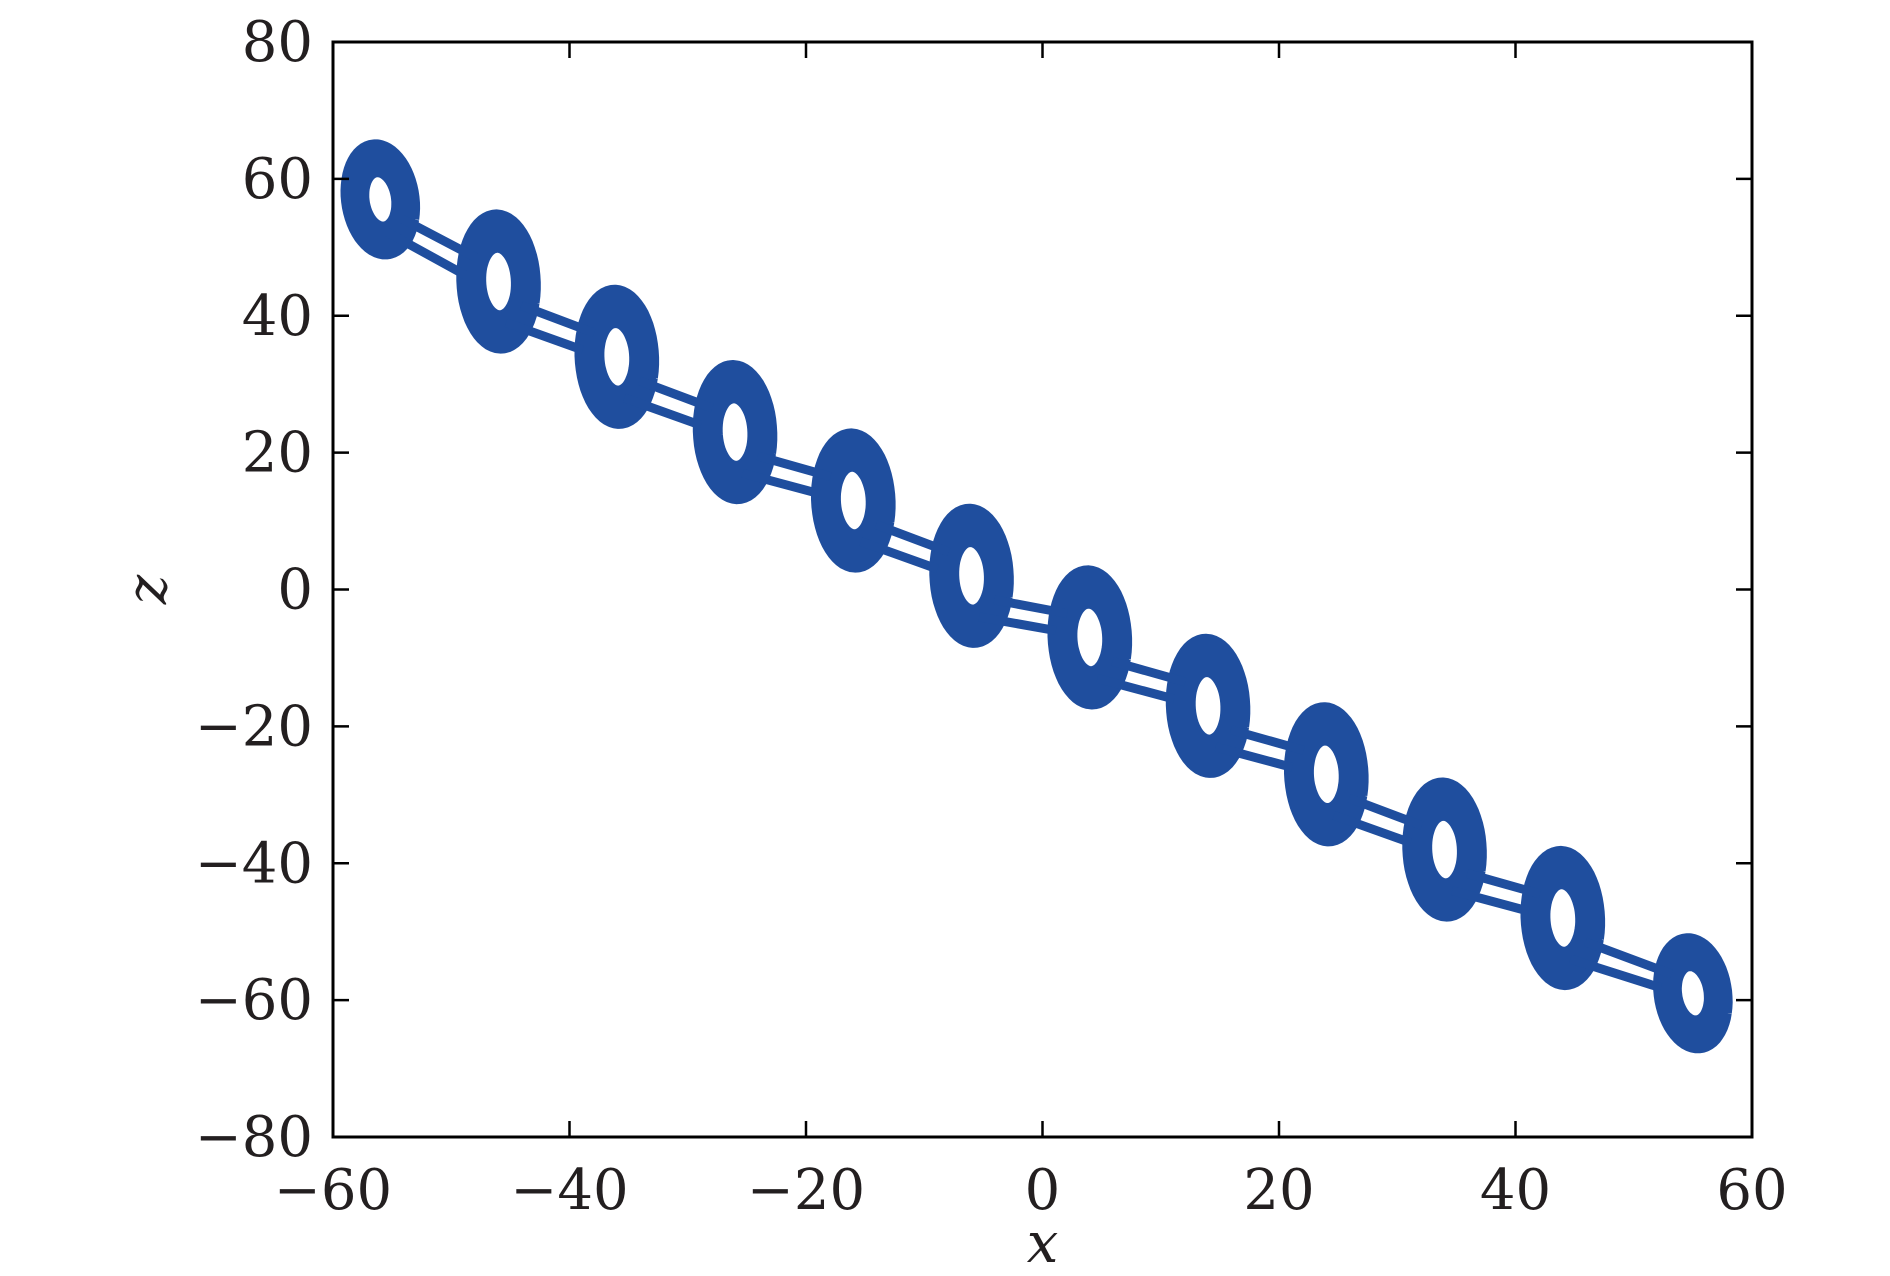 Image resolution: width=1890 pixels, height=1276 pixels. What do you see at coordinates (1278, 1190) in the screenshot?
I see `x-tick-label: 20` at bounding box center [1278, 1190].